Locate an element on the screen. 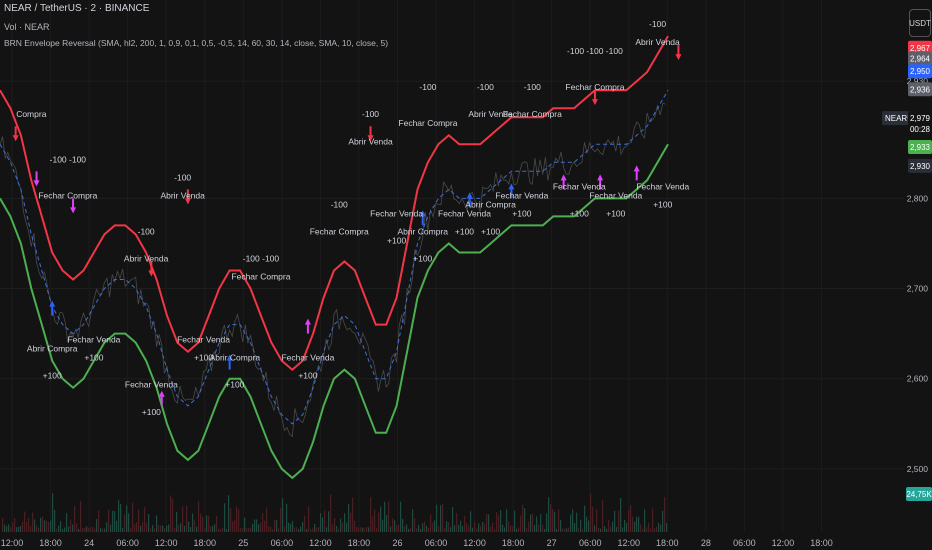 The width and height of the screenshot is (932, 550). volume-indicator-label: Vol · NEAR is located at coordinates (27, 27).